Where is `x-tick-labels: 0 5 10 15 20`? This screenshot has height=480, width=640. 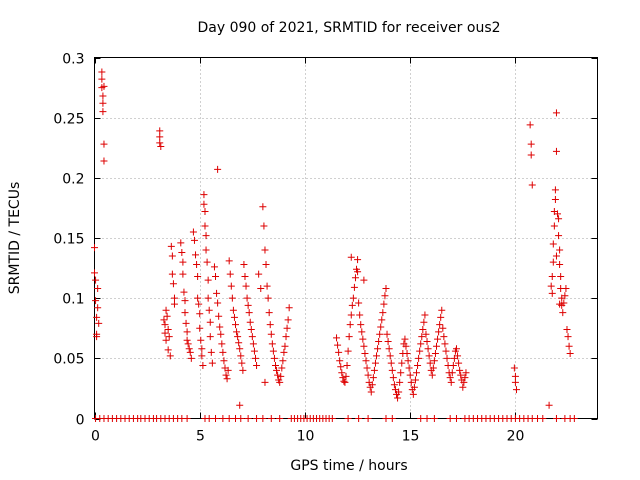
x-tick-labels: 0 5 10 15 20 is located at coordinates (307, 437).